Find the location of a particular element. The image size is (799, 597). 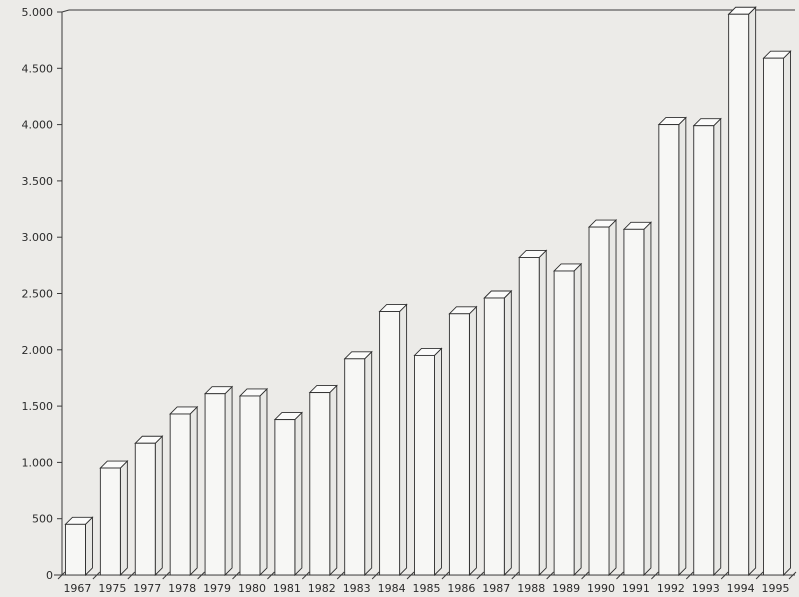

bar-1975 is located at coordinates (114, 518).